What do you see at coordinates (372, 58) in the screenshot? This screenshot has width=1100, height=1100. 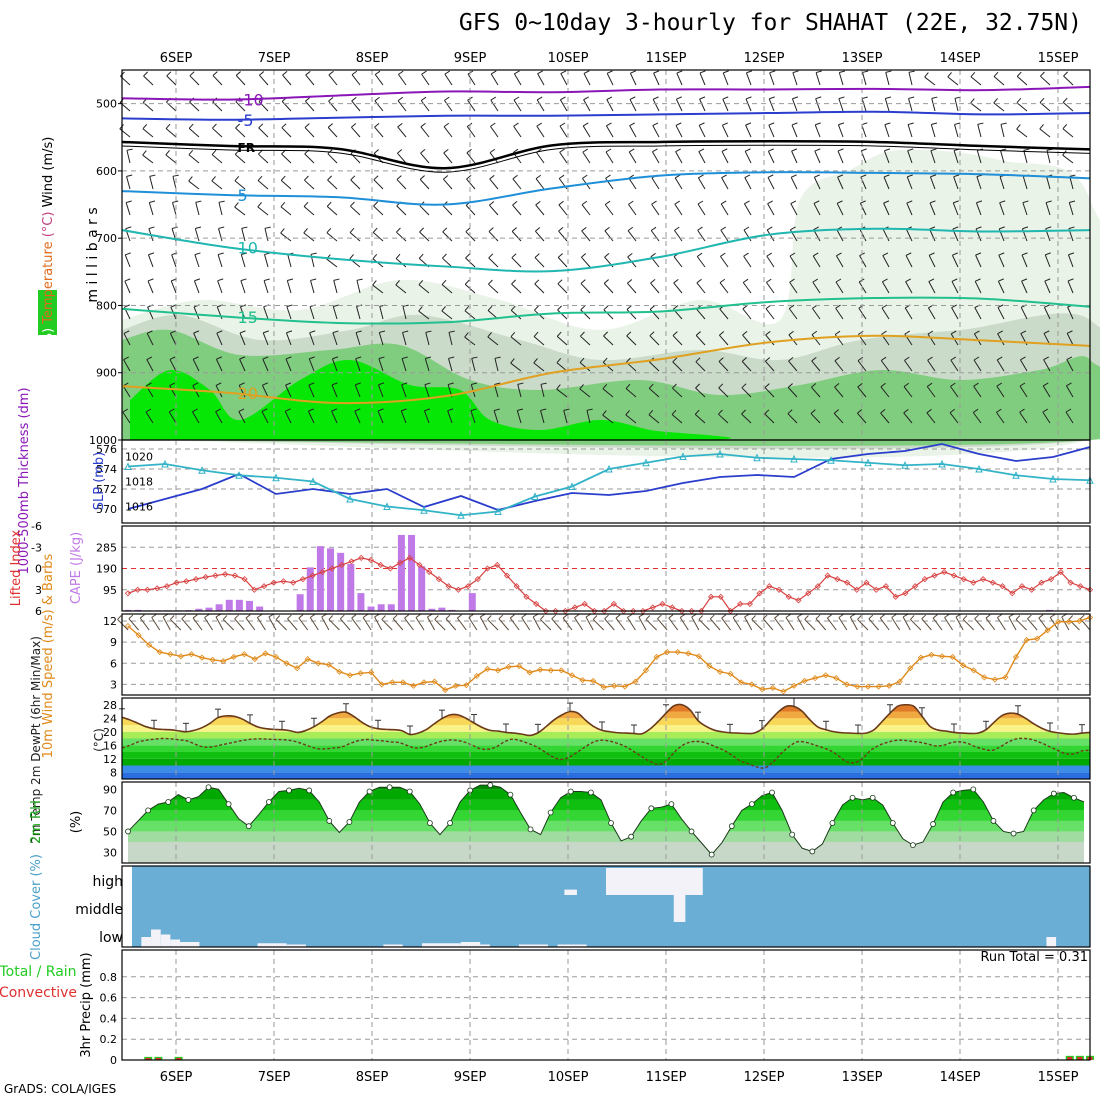 I see `date-label-top: 8SEP` at bounding box center [372, 58].